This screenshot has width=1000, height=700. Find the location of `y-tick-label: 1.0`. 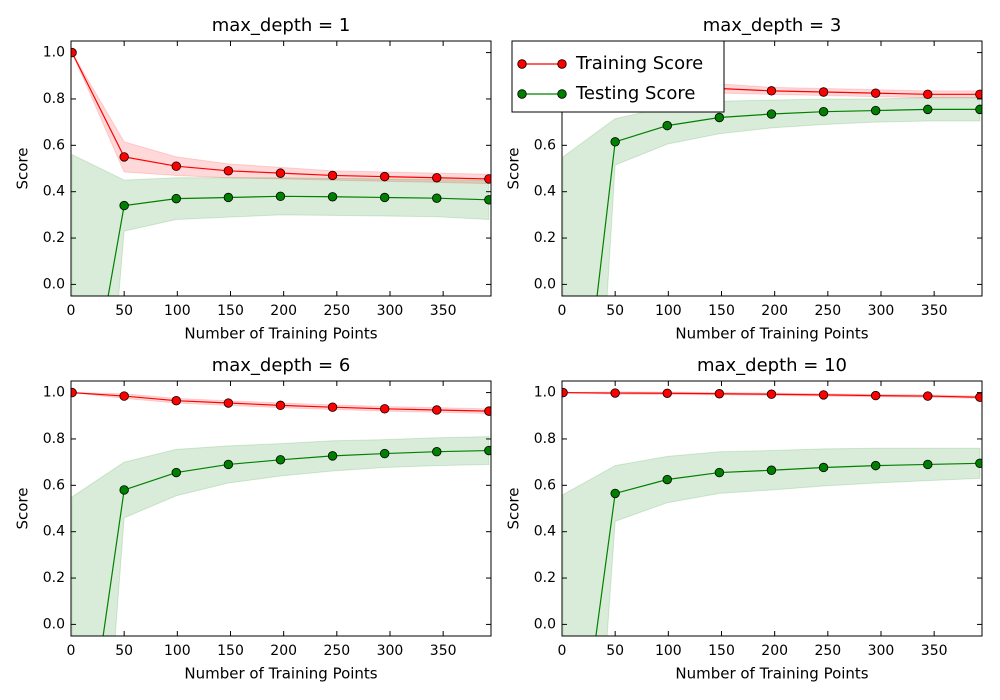

y-tick-label: 1.0 is located at coordinates (54, 53).